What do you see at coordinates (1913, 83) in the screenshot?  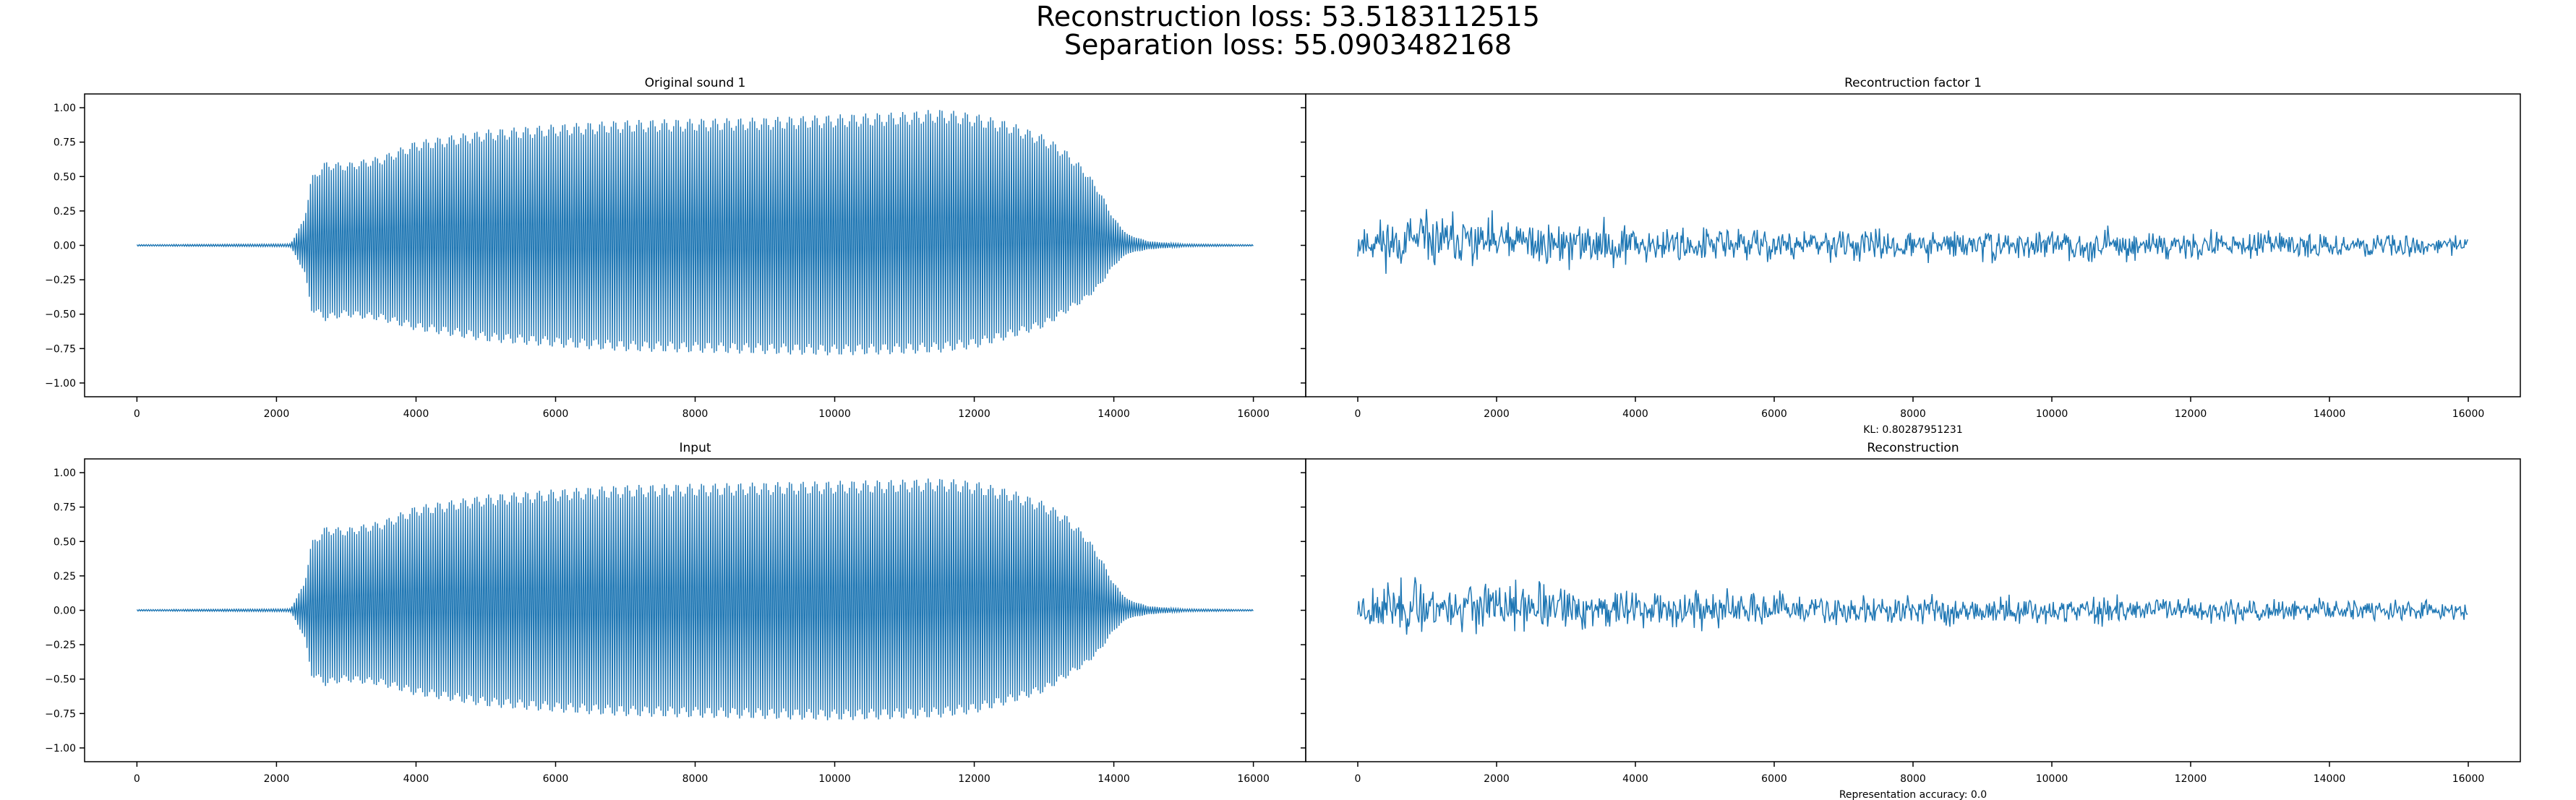 I see `subplot-title: Recontruction factor 1` at bounding box center [1913, 83].